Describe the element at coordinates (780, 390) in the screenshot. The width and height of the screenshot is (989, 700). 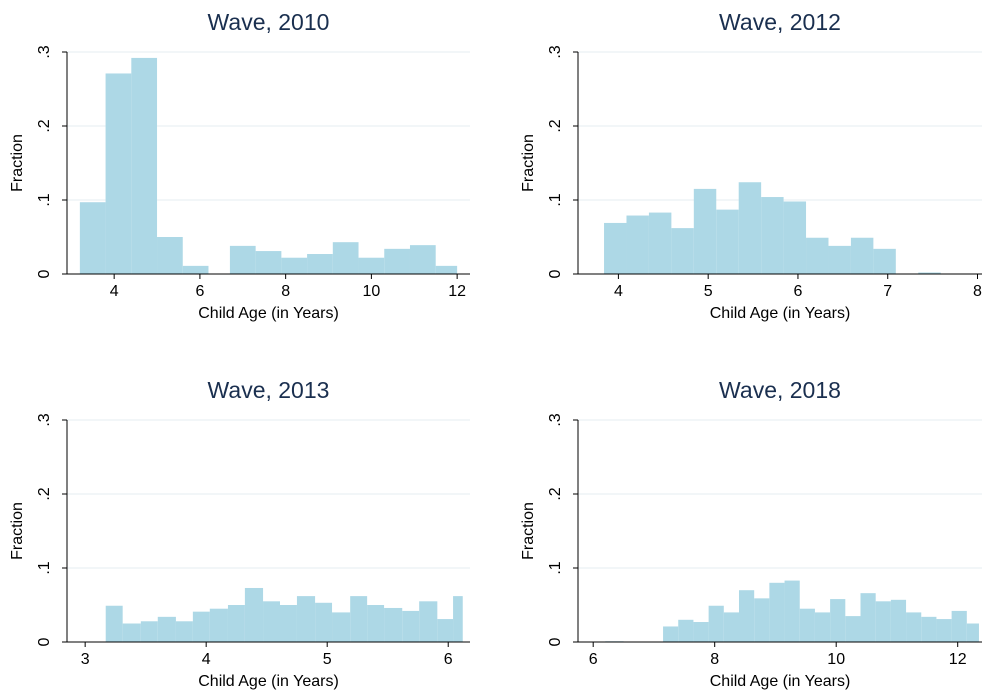
I see `panel-title: Wave, 2018` at that location.